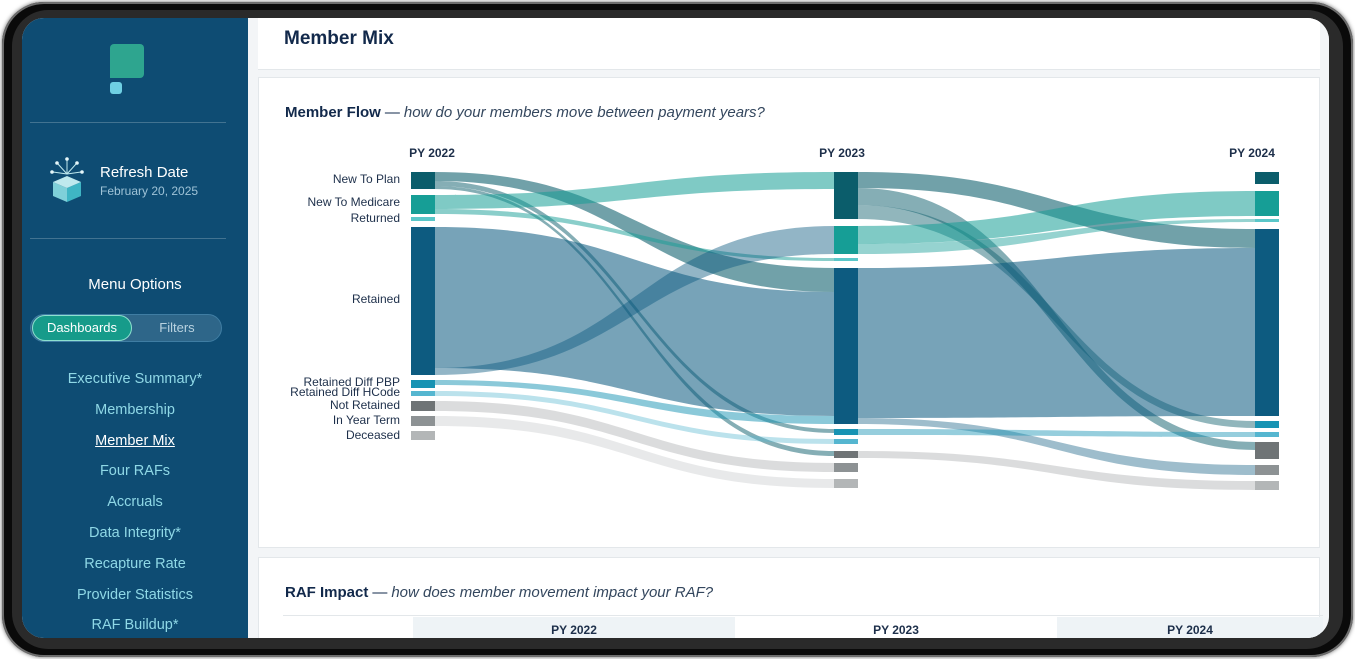 This screenshot has width=1355, height=659. I want to click on year-label-py2022: PY 2022, so click(432, 153).